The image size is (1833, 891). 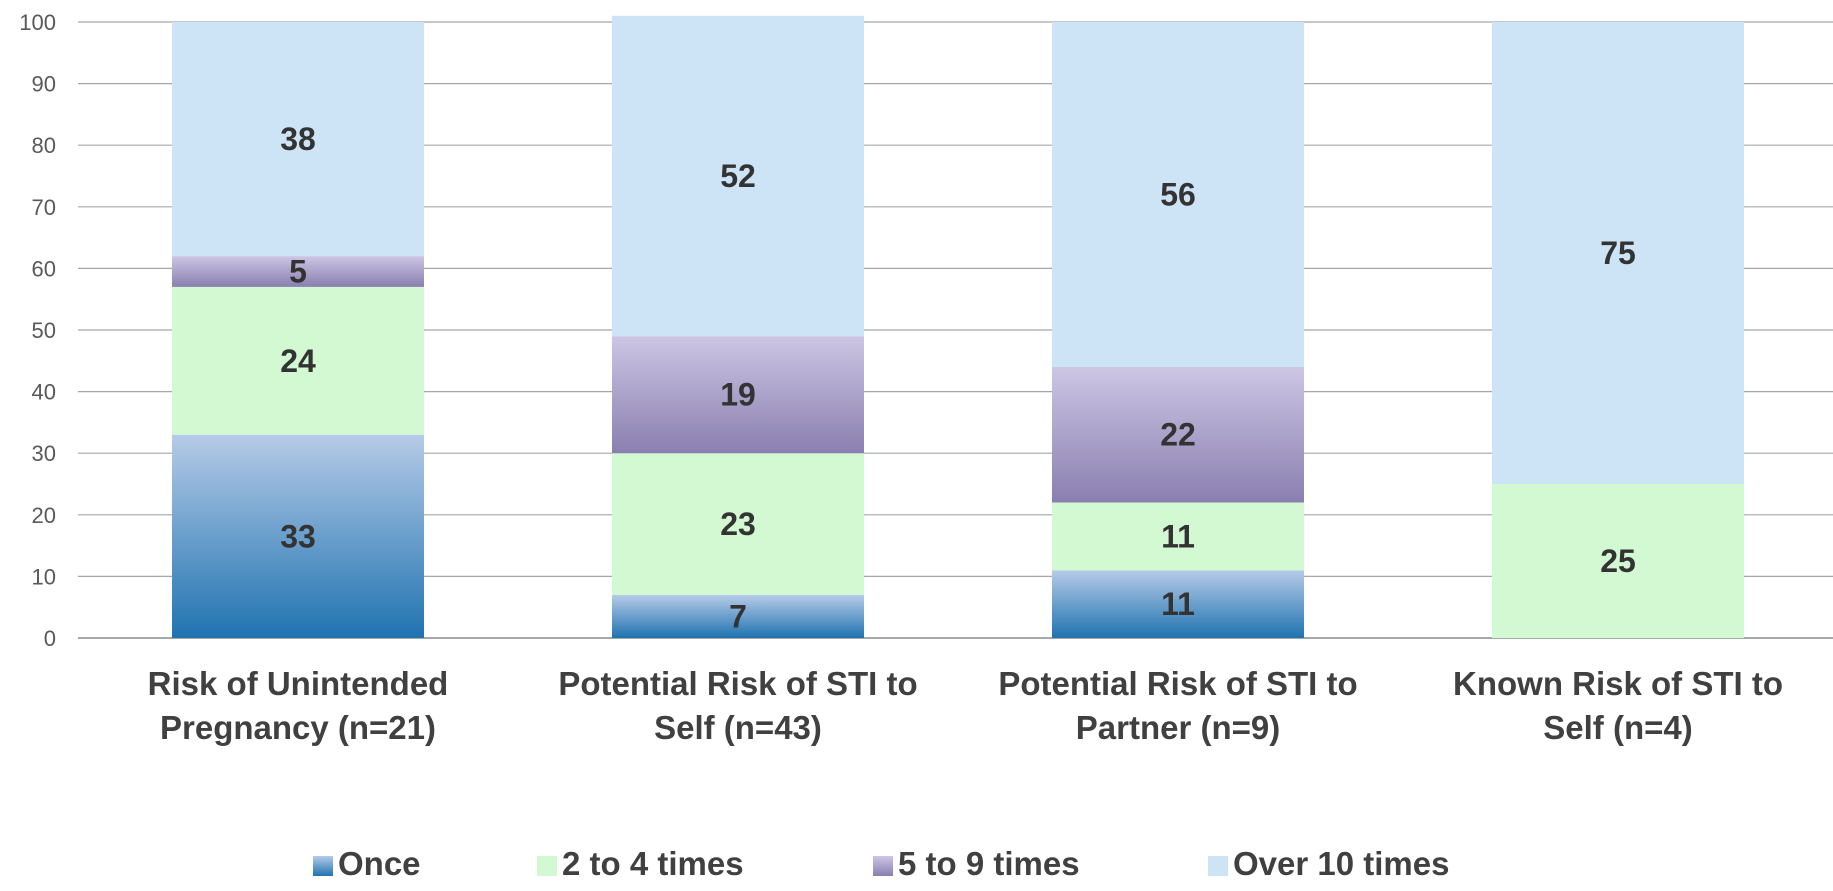 What do you see at coordinates (738, 727) in the screenshot?
I see `x-category-label-2-line-2: Self (n=43)` at bounding box center [738, 727].